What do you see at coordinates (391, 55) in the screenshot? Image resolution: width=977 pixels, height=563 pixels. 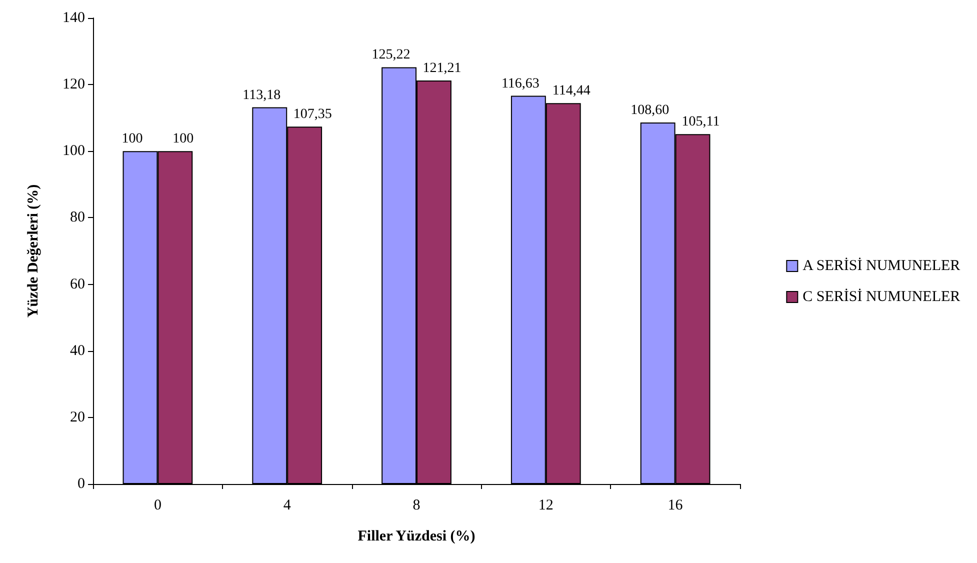 I see `data-label: 125,22` at bounding box center [391, 55].